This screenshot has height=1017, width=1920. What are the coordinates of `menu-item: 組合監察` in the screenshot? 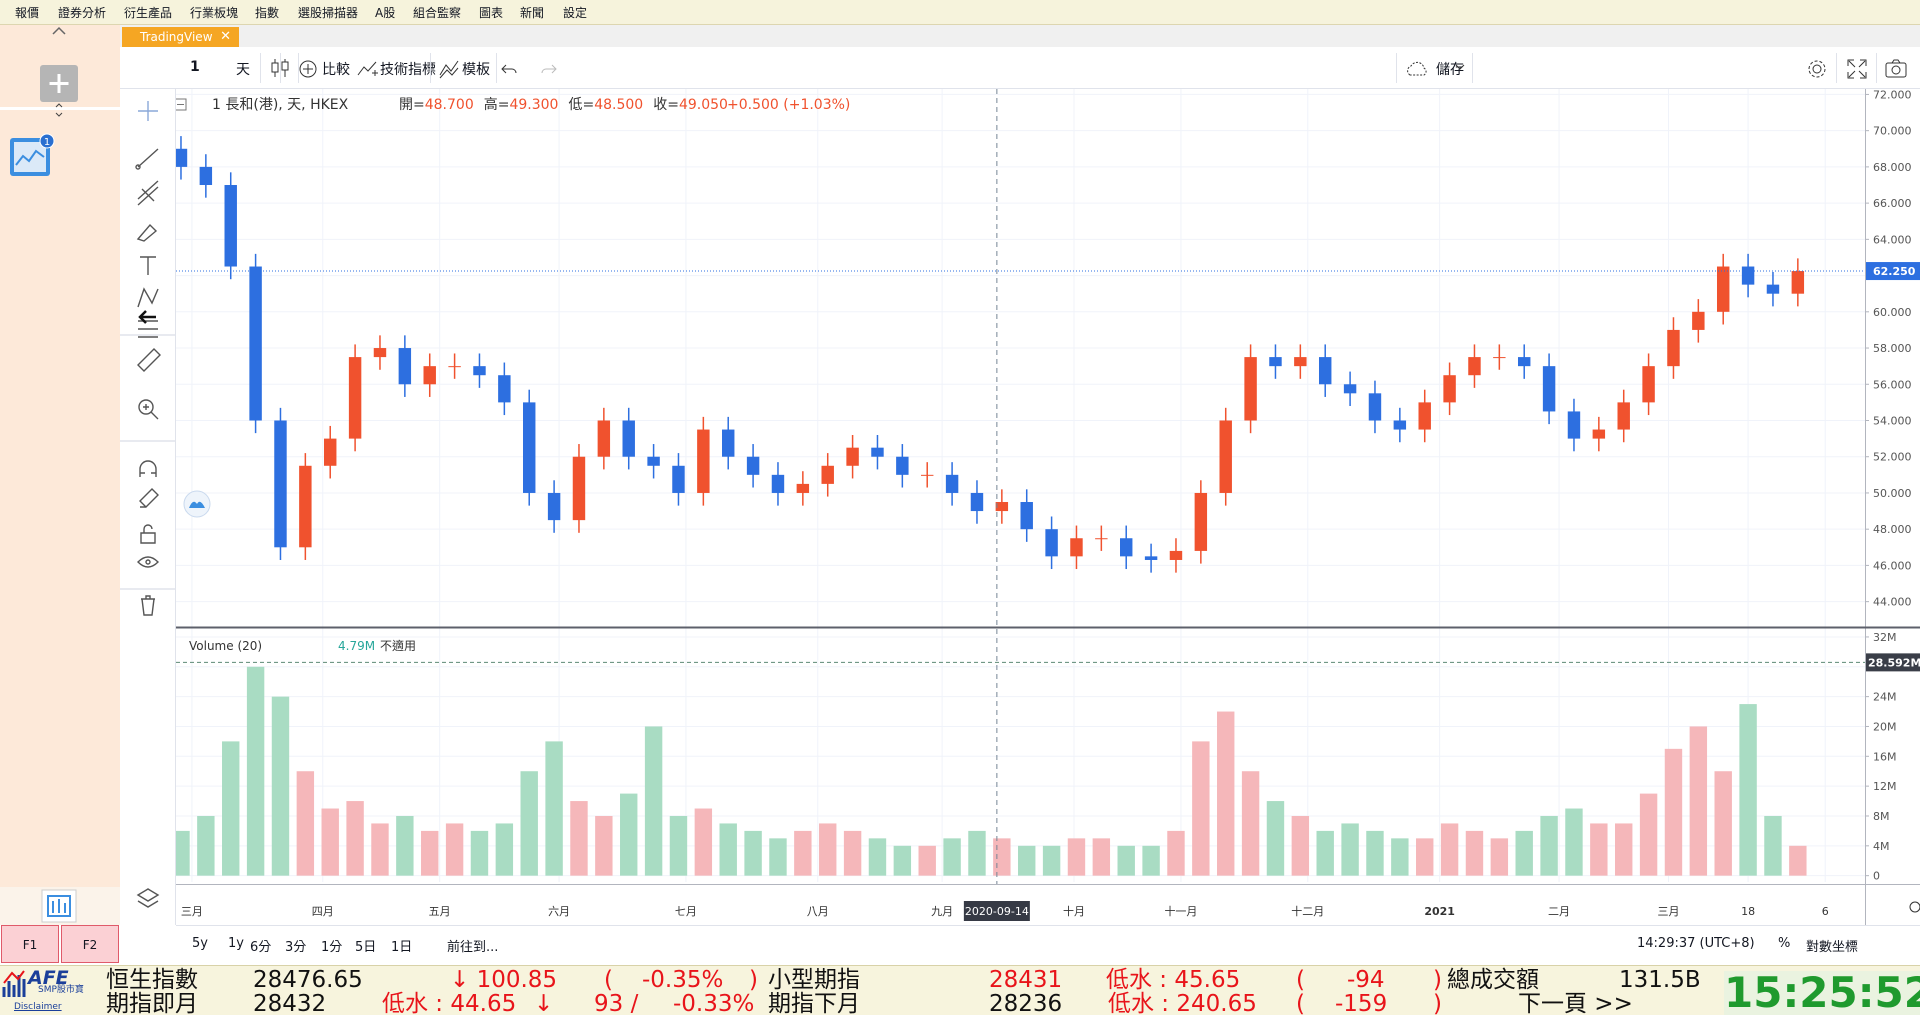 It's located at (437, 13).